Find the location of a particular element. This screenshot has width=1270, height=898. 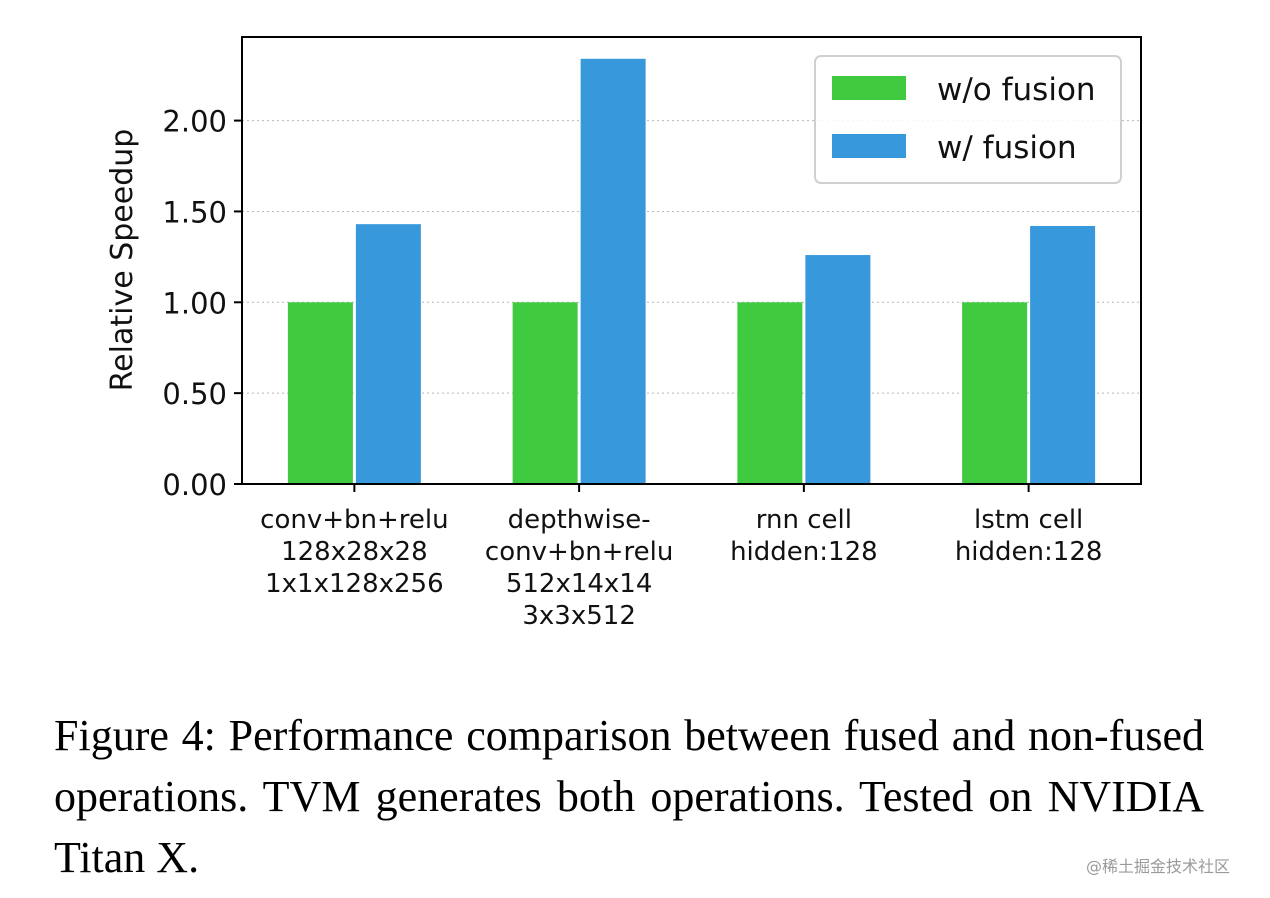

watermark: @稀土掘金技术社区 is located at coordinates (1158, 866).